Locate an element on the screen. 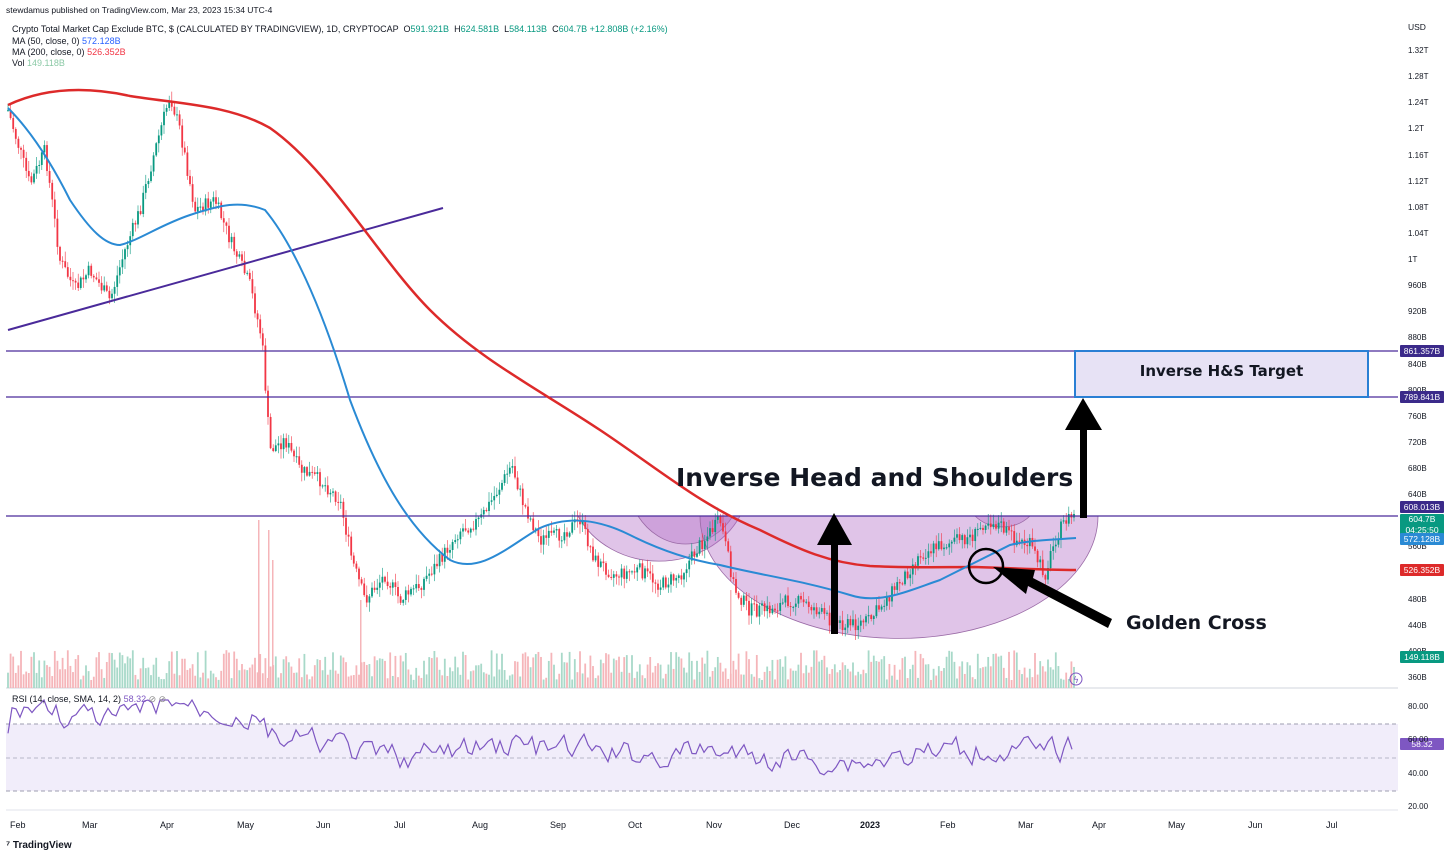  tradingview-logo: ⁷ TradingView is located at coordinates (39, 845).